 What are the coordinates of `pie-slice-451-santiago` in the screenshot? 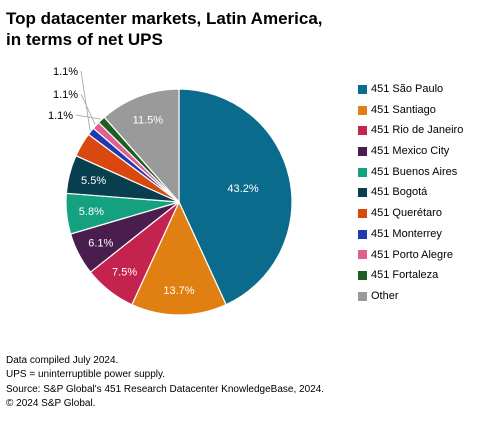 It's located at (179, 258).